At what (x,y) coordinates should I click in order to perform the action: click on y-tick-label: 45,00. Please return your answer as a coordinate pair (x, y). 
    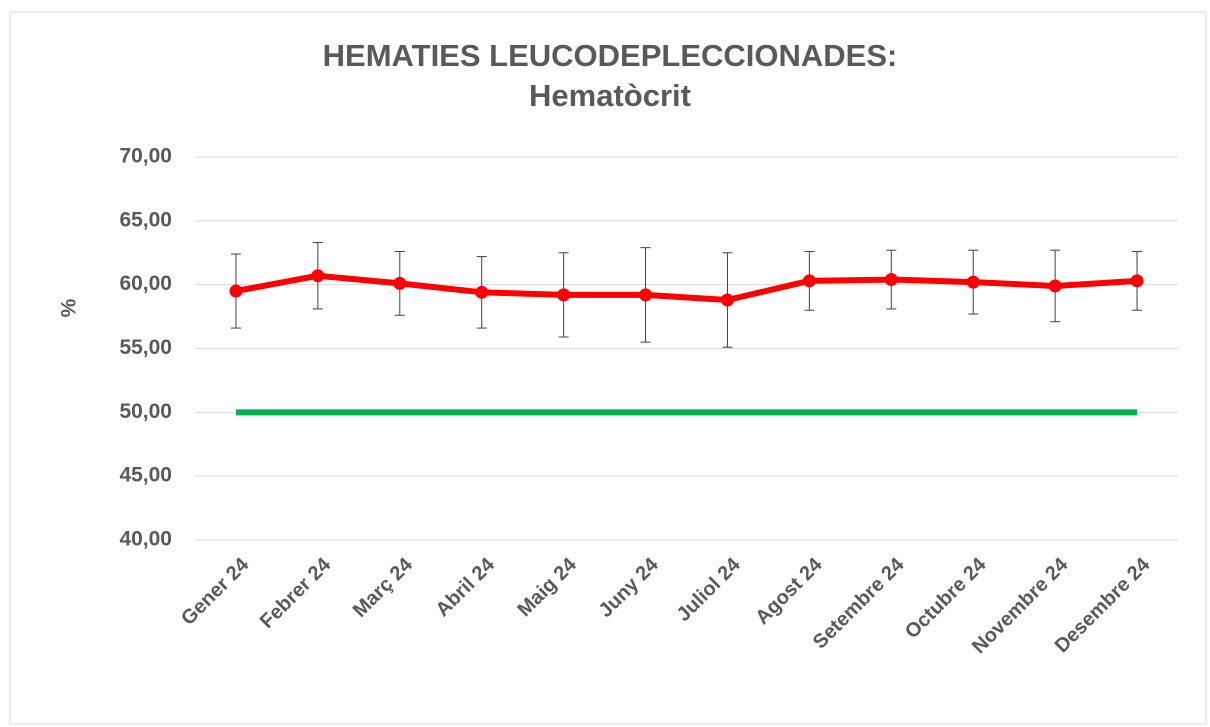
    Looking at the image, I should click on (145, 475).